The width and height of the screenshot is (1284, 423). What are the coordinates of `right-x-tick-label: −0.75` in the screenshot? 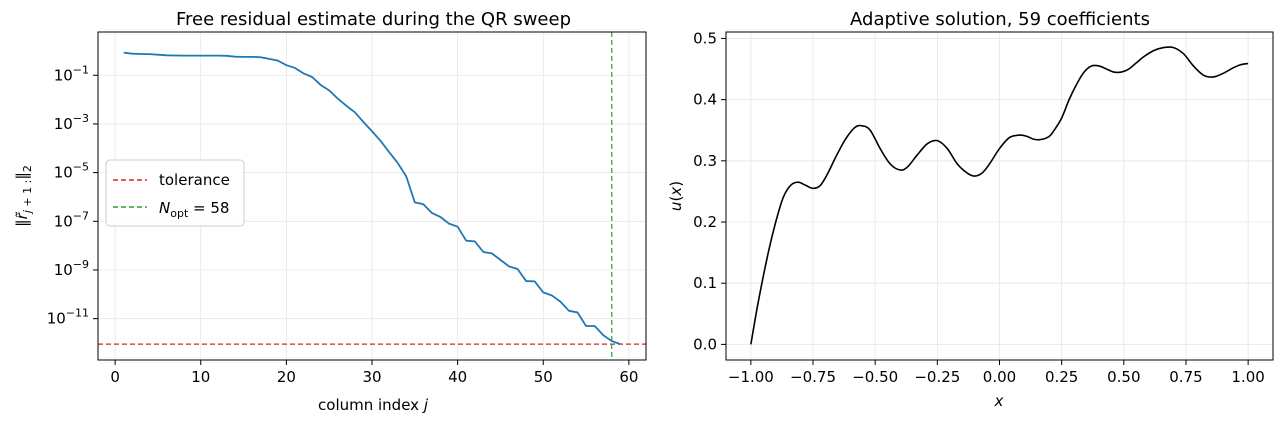 It's located at (813, 377).